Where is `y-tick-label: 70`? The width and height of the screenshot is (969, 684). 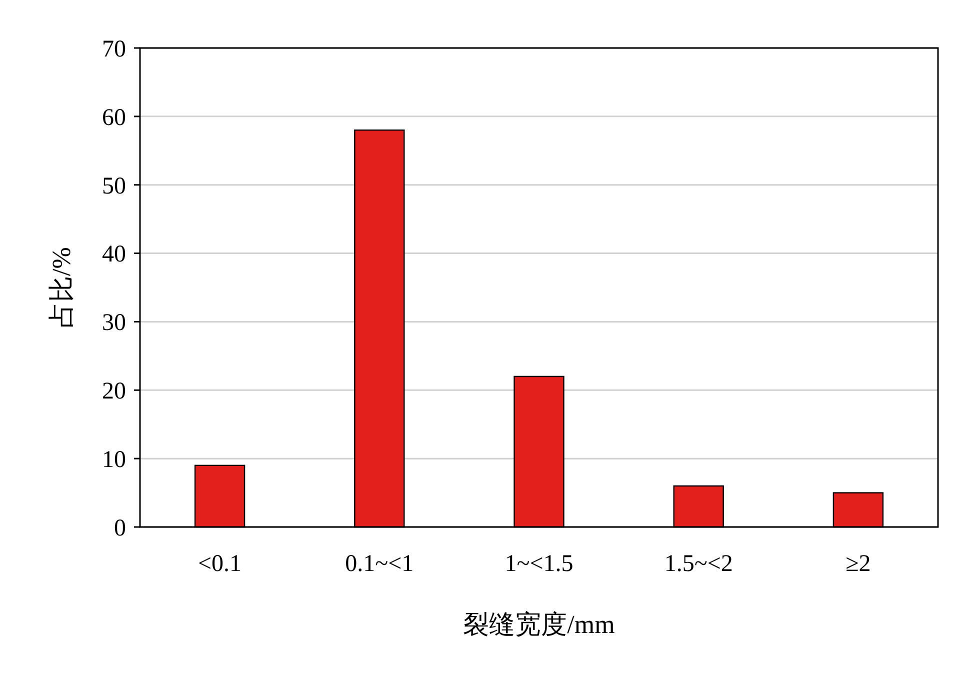 y-tick-label: 70 is located at coordinates (114, 49).